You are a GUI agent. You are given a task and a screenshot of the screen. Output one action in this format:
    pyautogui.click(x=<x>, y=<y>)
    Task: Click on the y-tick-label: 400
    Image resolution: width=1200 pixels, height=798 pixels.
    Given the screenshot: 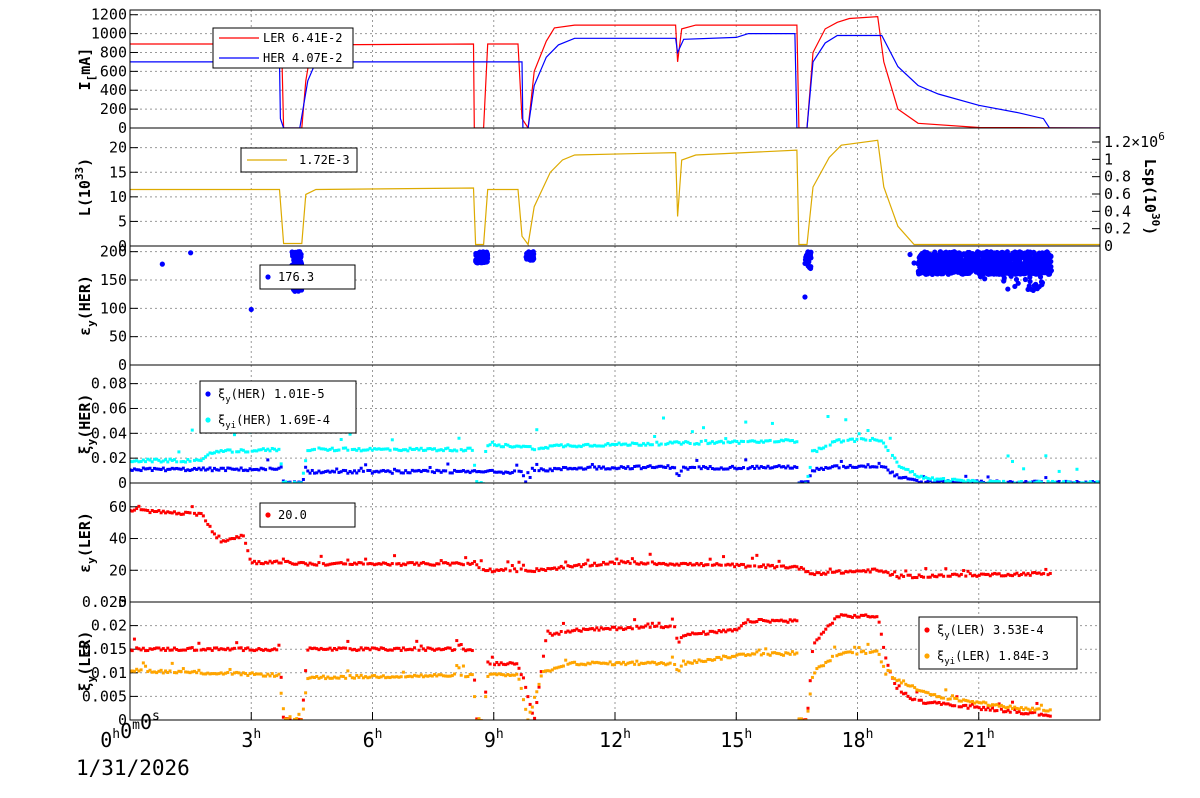 What is the action you would take?
    pyautogui.click(x=113, y=90)
    